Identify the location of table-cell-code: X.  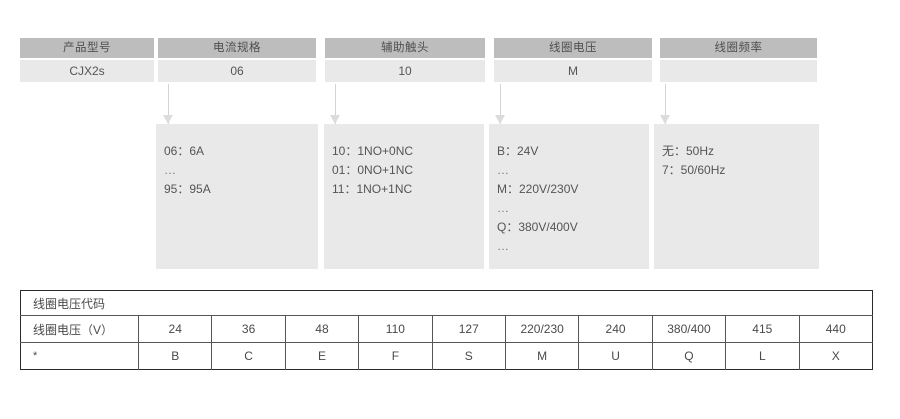
(835, 356).